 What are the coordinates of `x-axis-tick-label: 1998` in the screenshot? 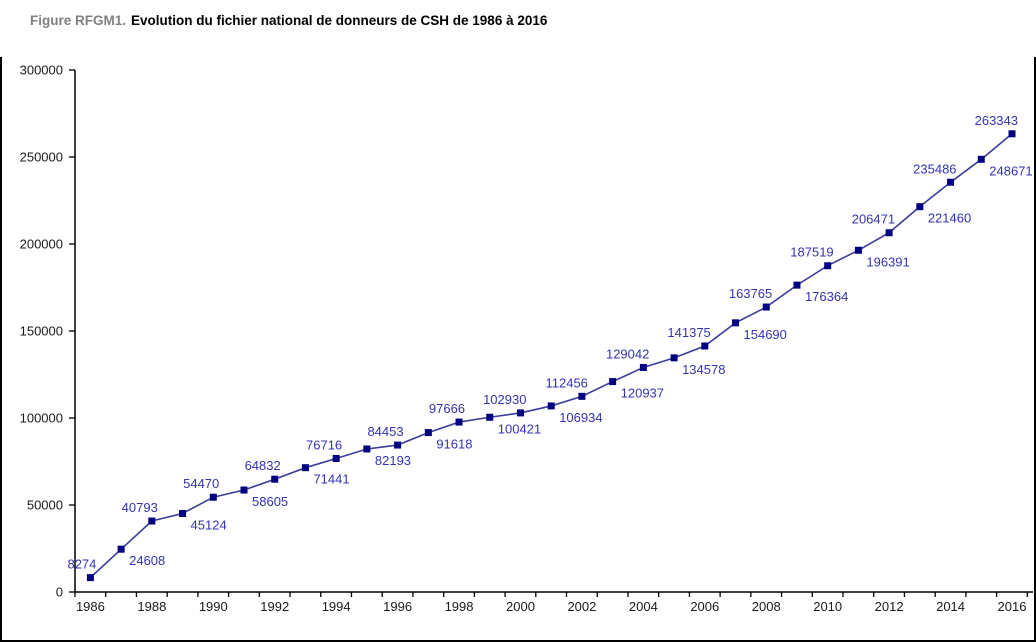 It's located at (459, 606).